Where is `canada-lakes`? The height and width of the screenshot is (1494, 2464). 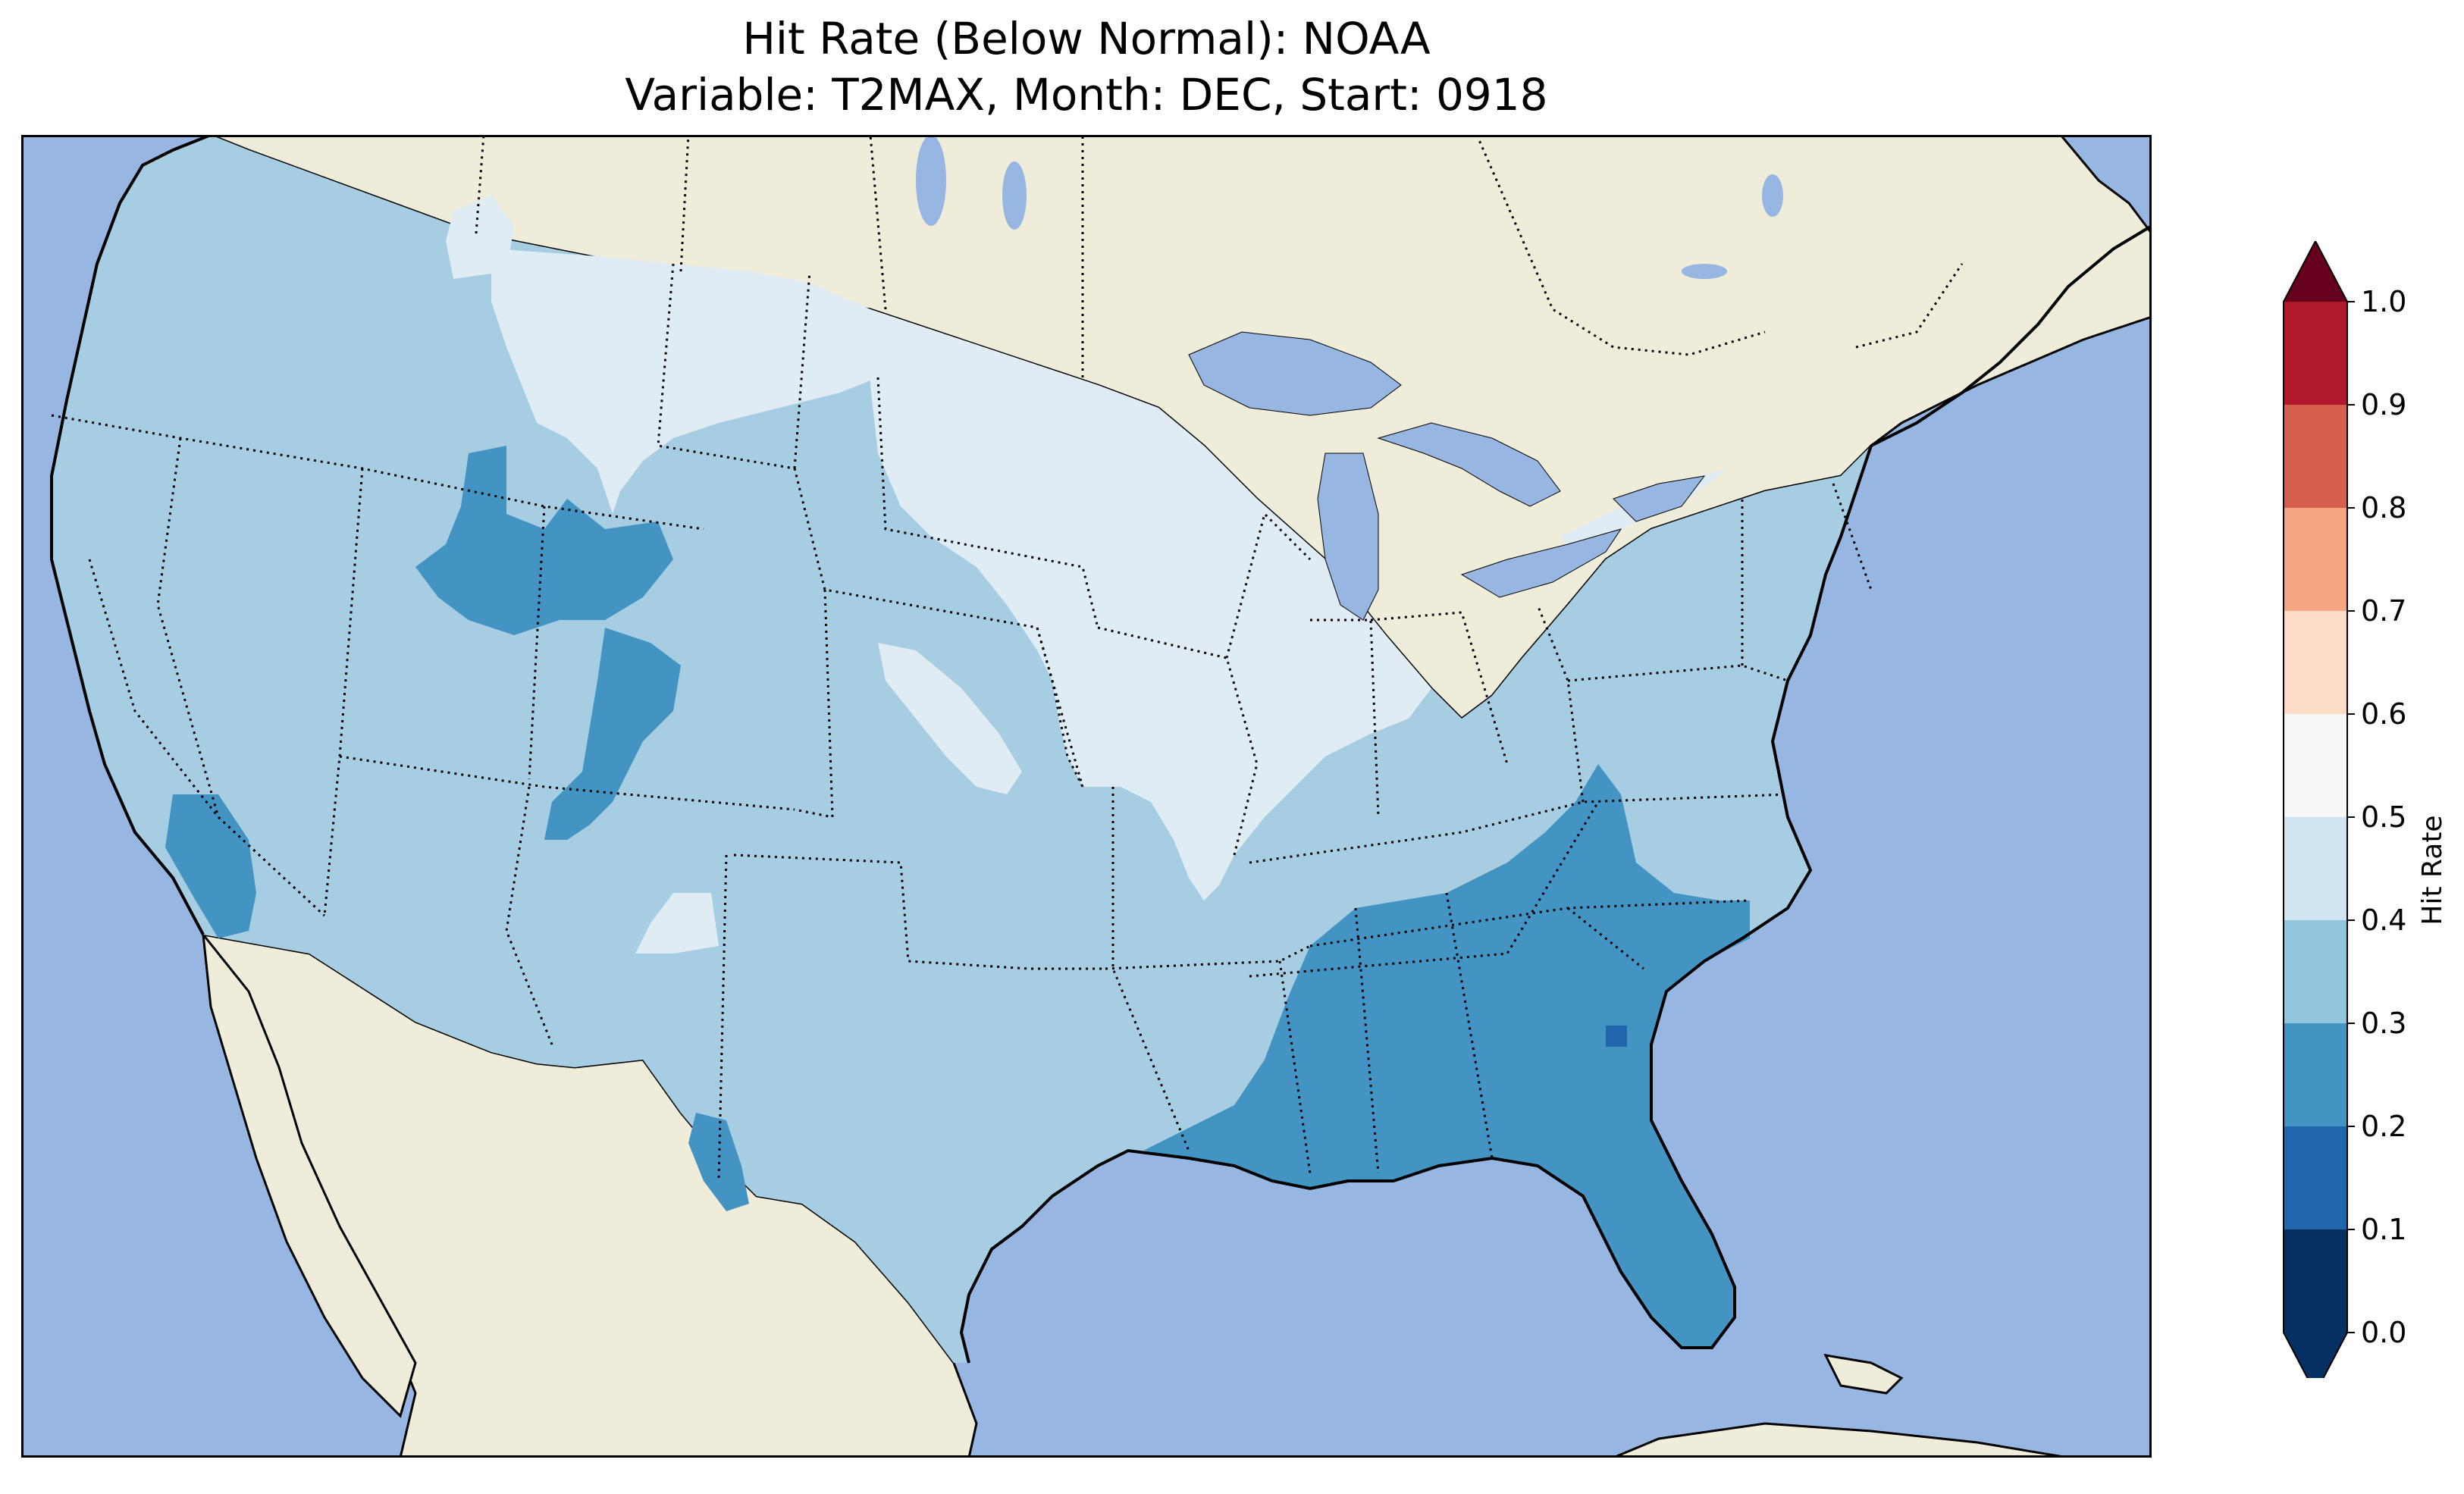
canada-lakes is located at coordinates (1350, 207).